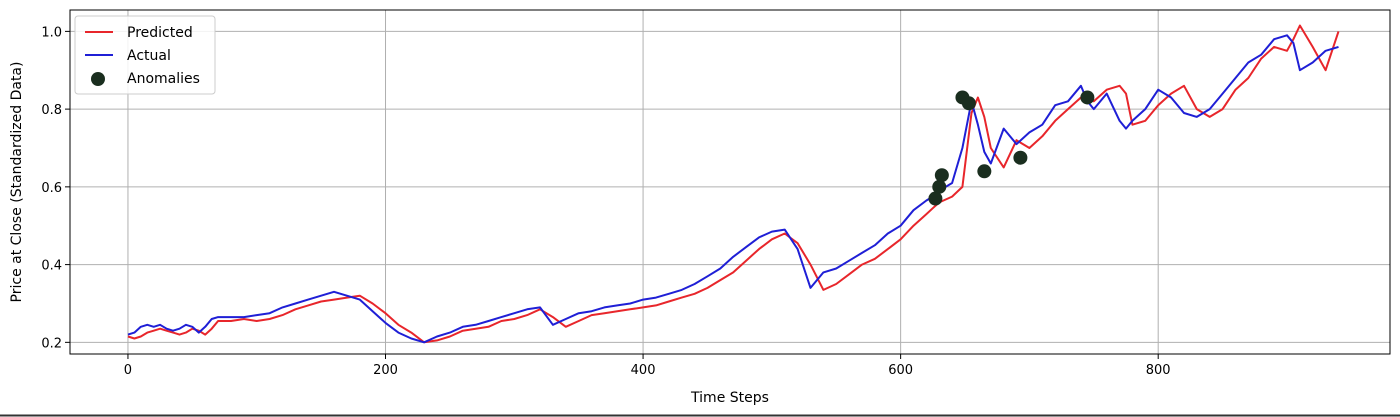 The image size is (1400, 417). Describe the element at coordinates (51, 32) in the screenshot. I see `y-tick-label: 1.0` at that location.